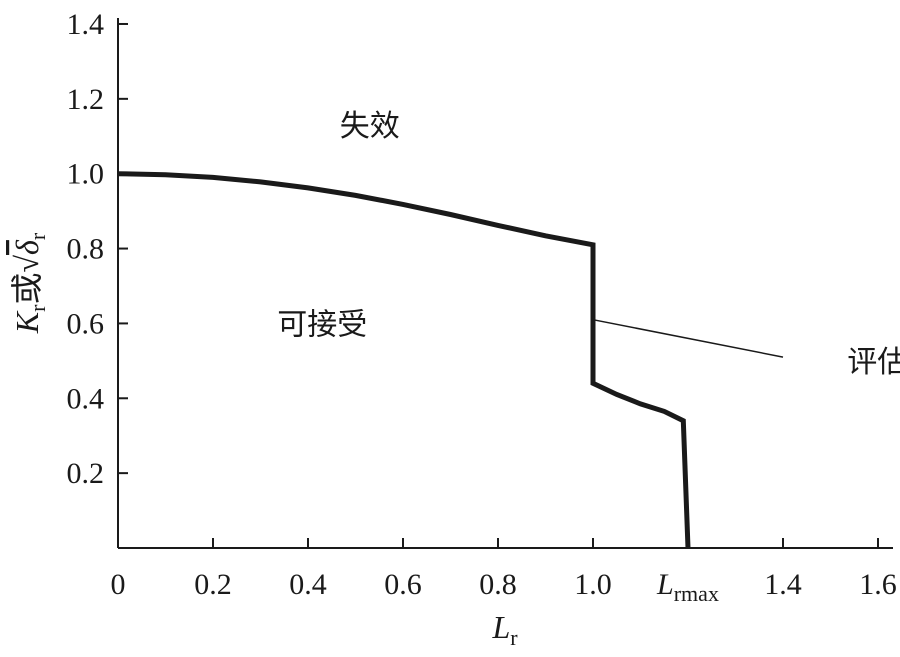 The image size is (900, 657). I want to click on y-tick-label: 1.4, so click(86, 24).